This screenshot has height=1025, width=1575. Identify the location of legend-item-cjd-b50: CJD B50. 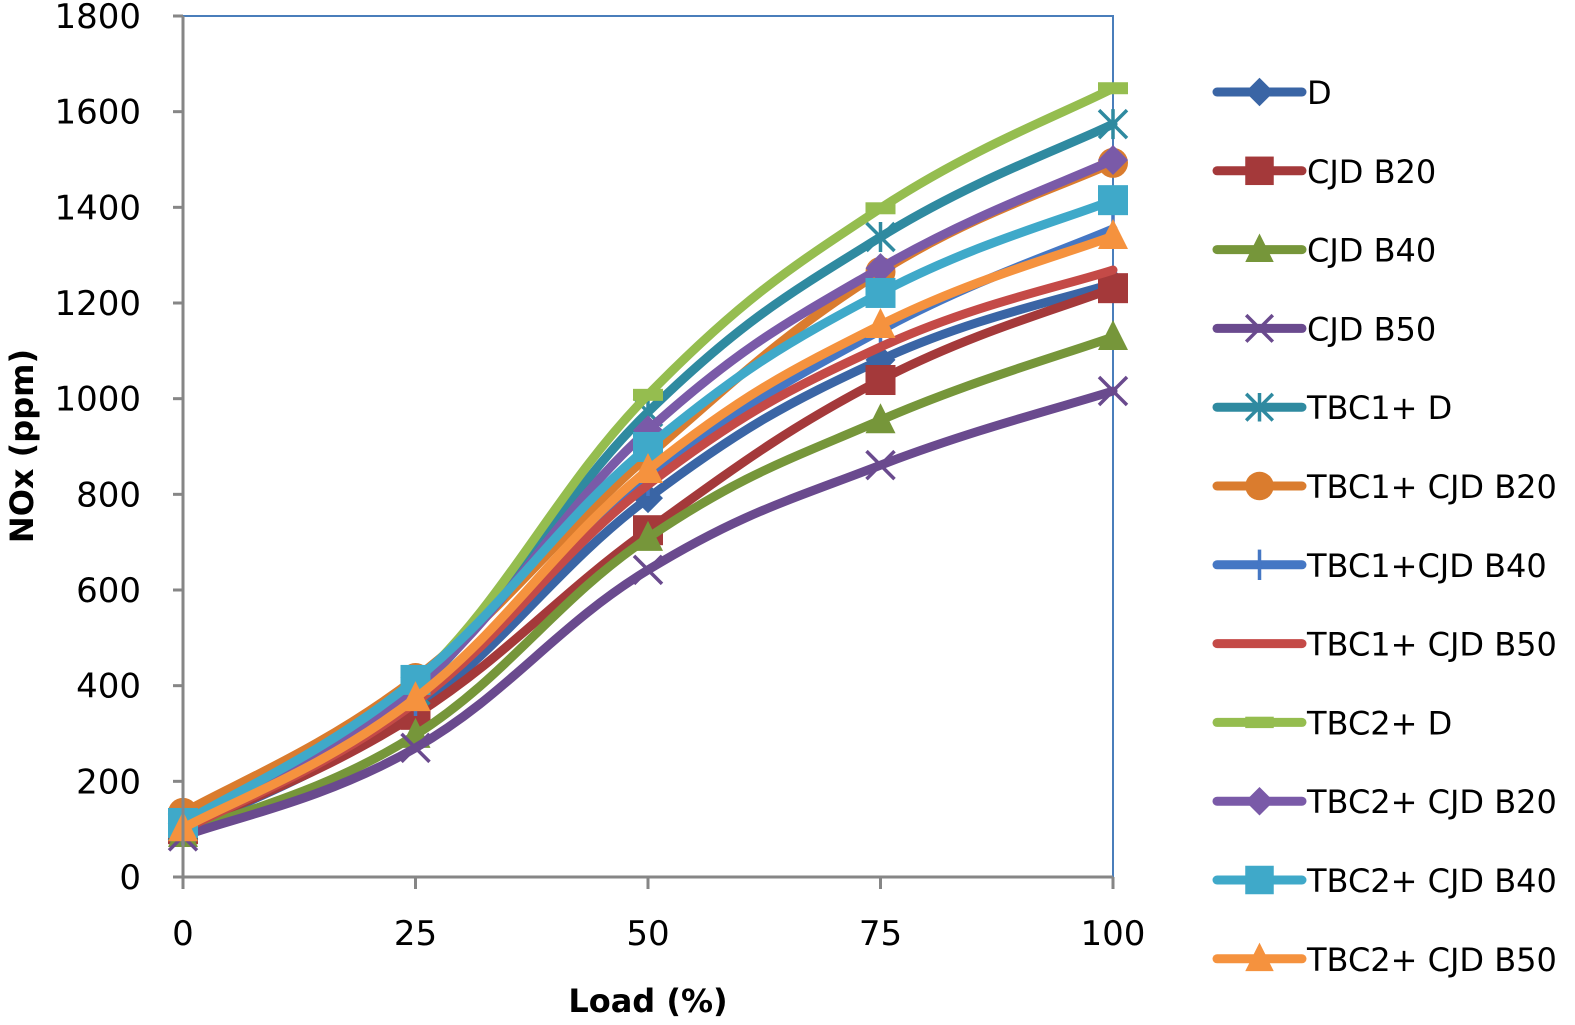
(1324, 329).